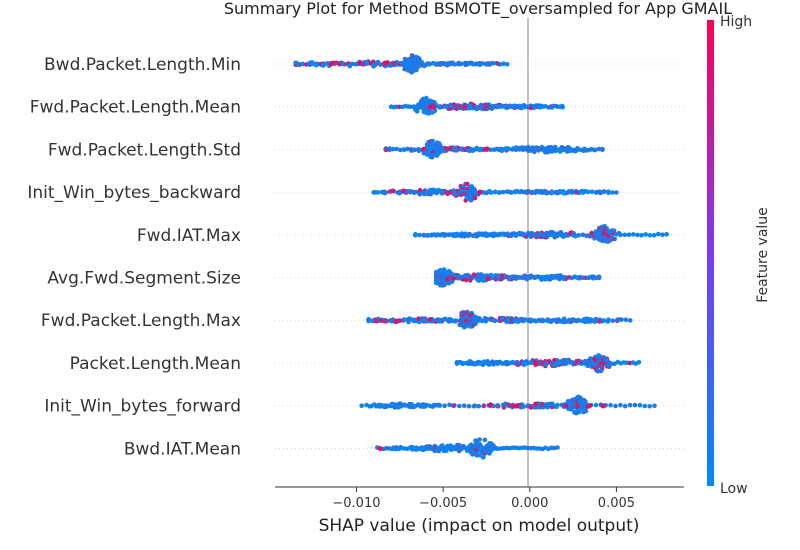 Image resolution: width=800 pixels, height=550 pixels. Describe the element at coordinates (356, 503) in the screenshot. I see `x-tick-label: −0.010` at that location.